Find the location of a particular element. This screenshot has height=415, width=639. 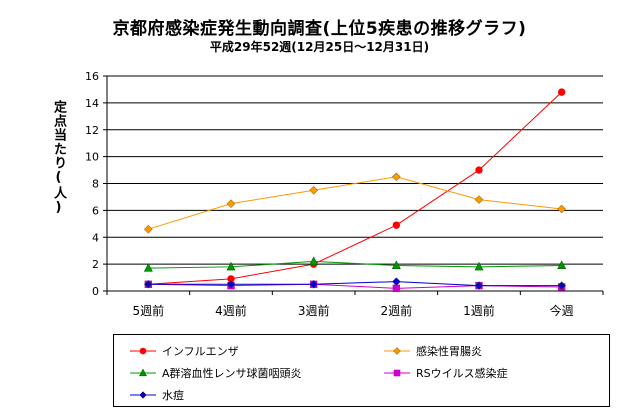

chart-title: 京都府感染症発生動向調査(上位5疾患の推移グラフ) is located at coordinates (319, 29).